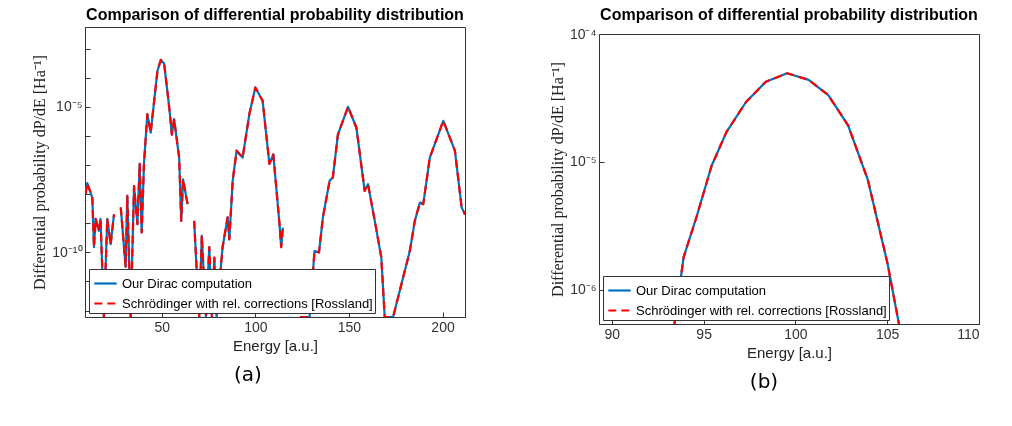 The height and width of the screenshot is (426, 1012). What do you see at coordinates (968, 333) in the screenshot?
I see `x-tick-label: 110` at bounding box center [968, 333].